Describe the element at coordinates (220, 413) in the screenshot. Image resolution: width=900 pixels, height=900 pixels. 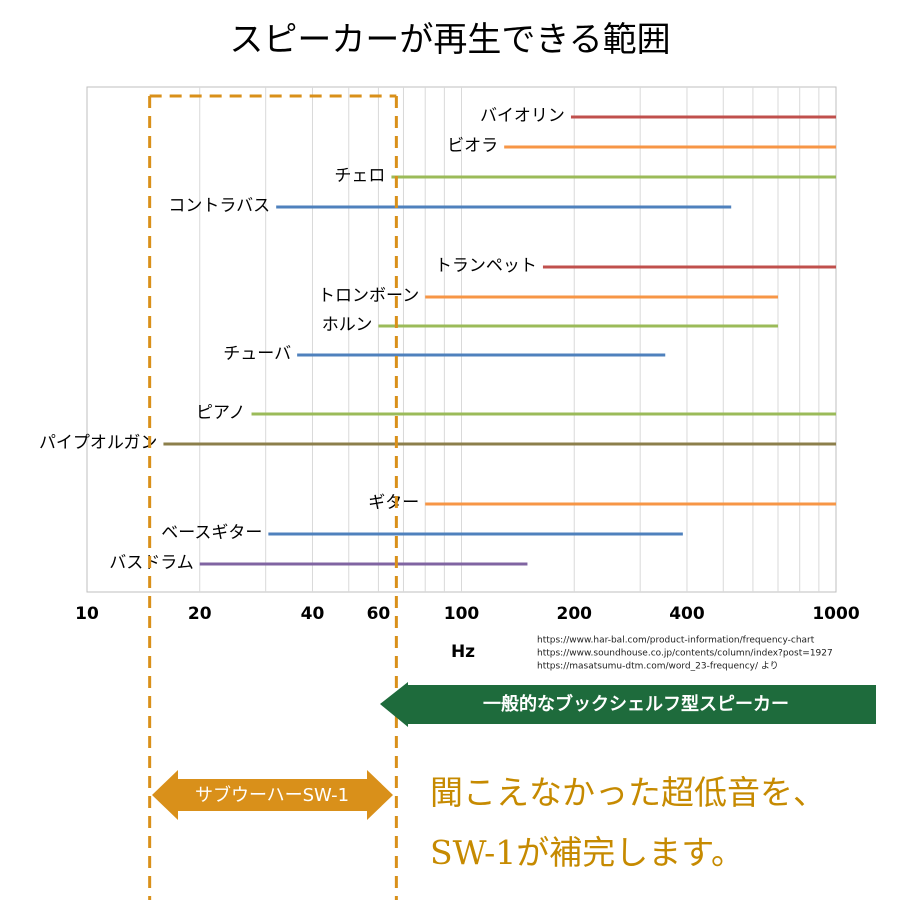
I see `bar-label: ピアノ` at that location.